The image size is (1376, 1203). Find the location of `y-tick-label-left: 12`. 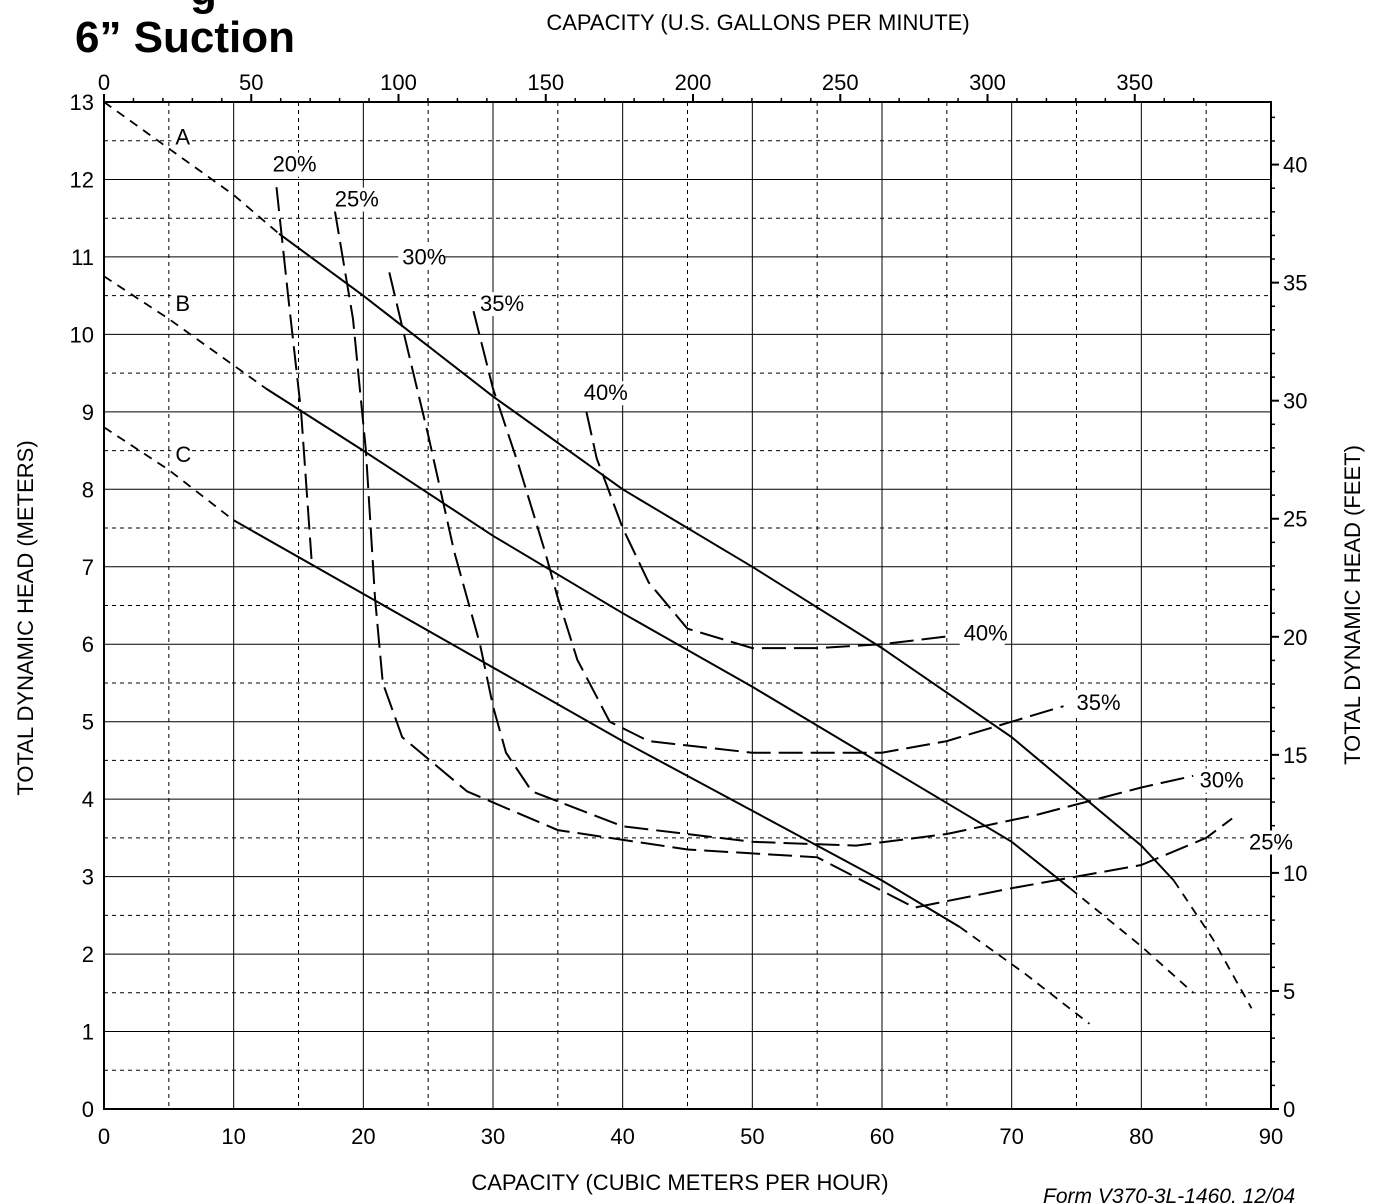

y-tick-label-left: 12 is located at coordinates (82, 179).